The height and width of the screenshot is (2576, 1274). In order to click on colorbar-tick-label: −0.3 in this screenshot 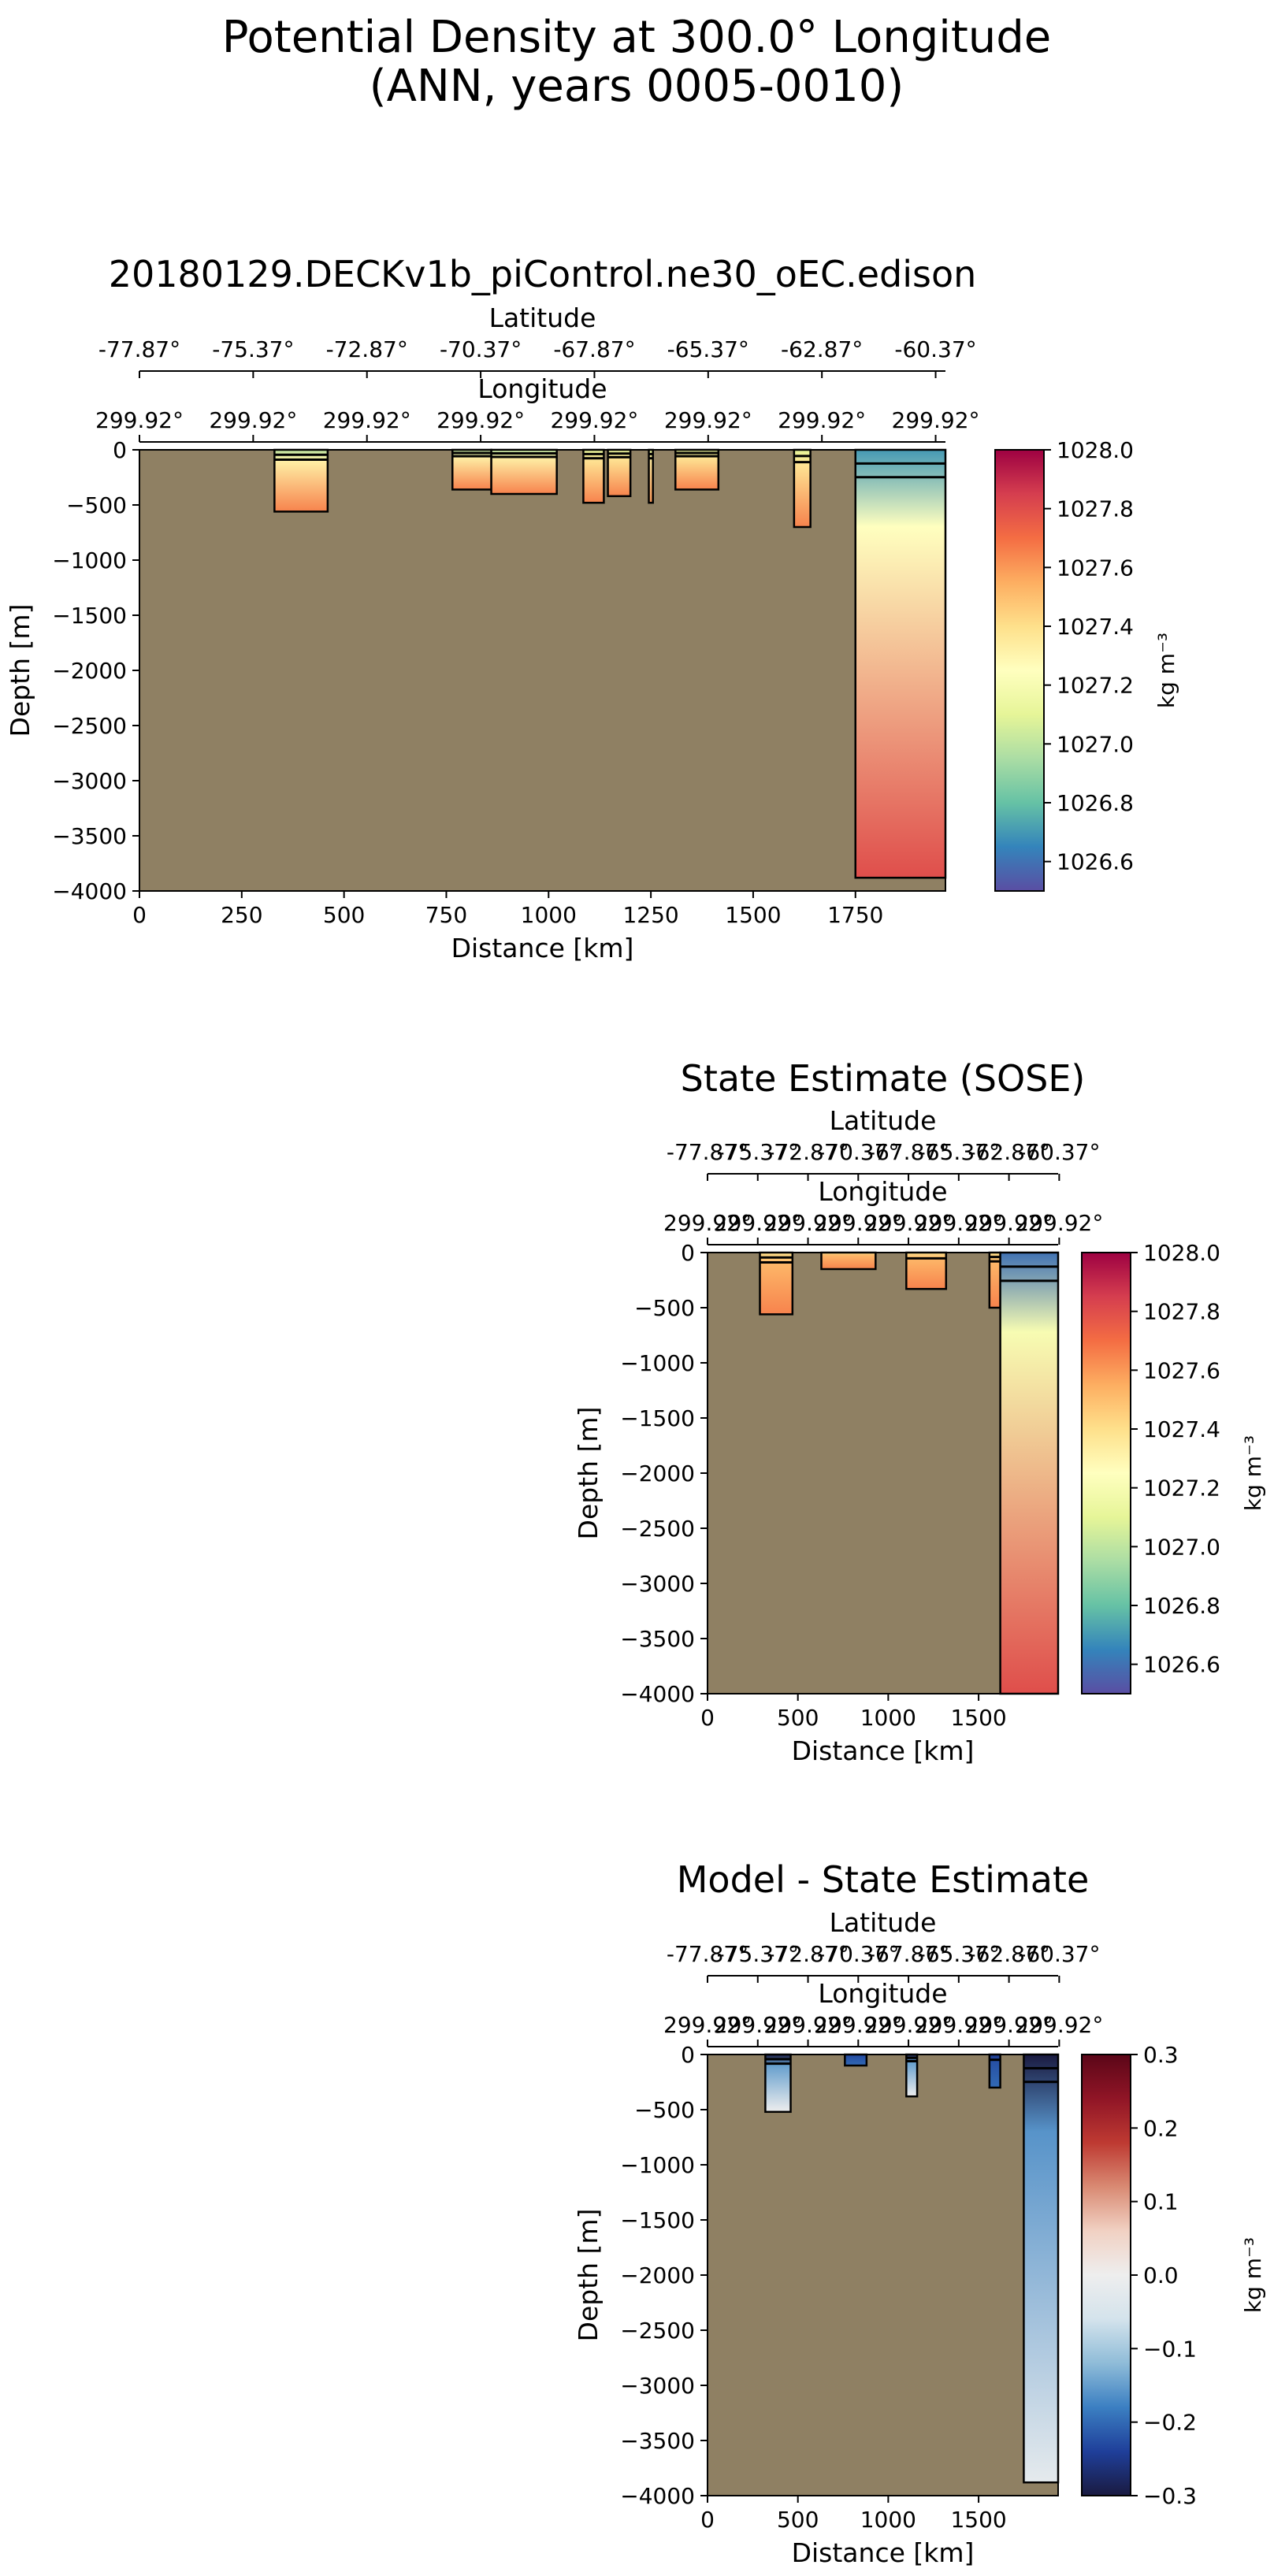, I will do `click(1170, 2496)`.